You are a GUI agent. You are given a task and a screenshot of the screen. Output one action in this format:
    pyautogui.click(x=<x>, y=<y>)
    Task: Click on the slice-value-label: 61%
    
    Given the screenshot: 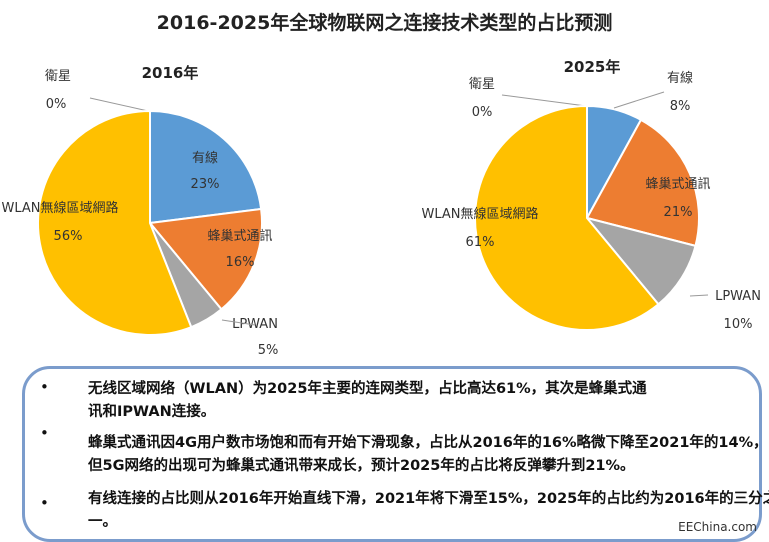 What is the action you would take?
    pyautogui.click(x=480, y=242)
    